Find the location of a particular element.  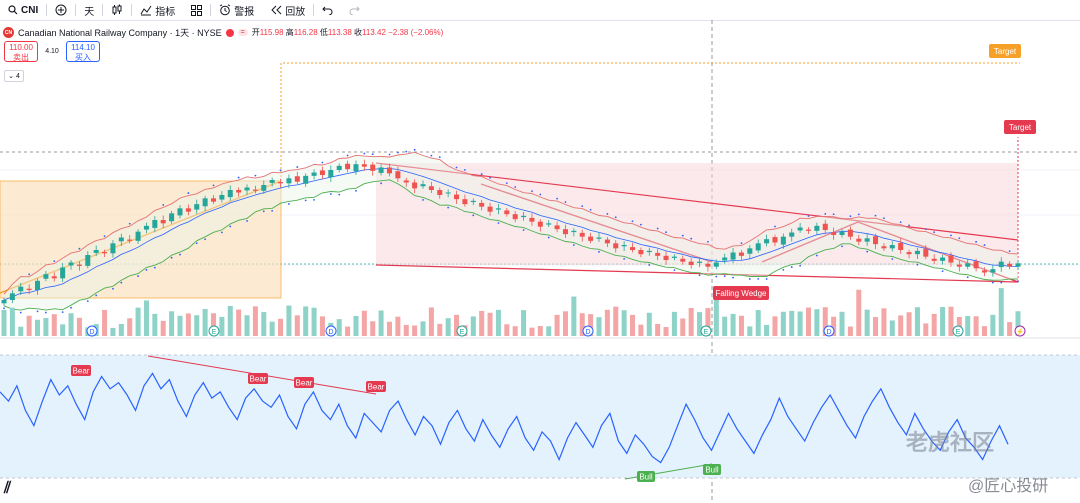

chart-type-button is located at coordinates (117, 10).